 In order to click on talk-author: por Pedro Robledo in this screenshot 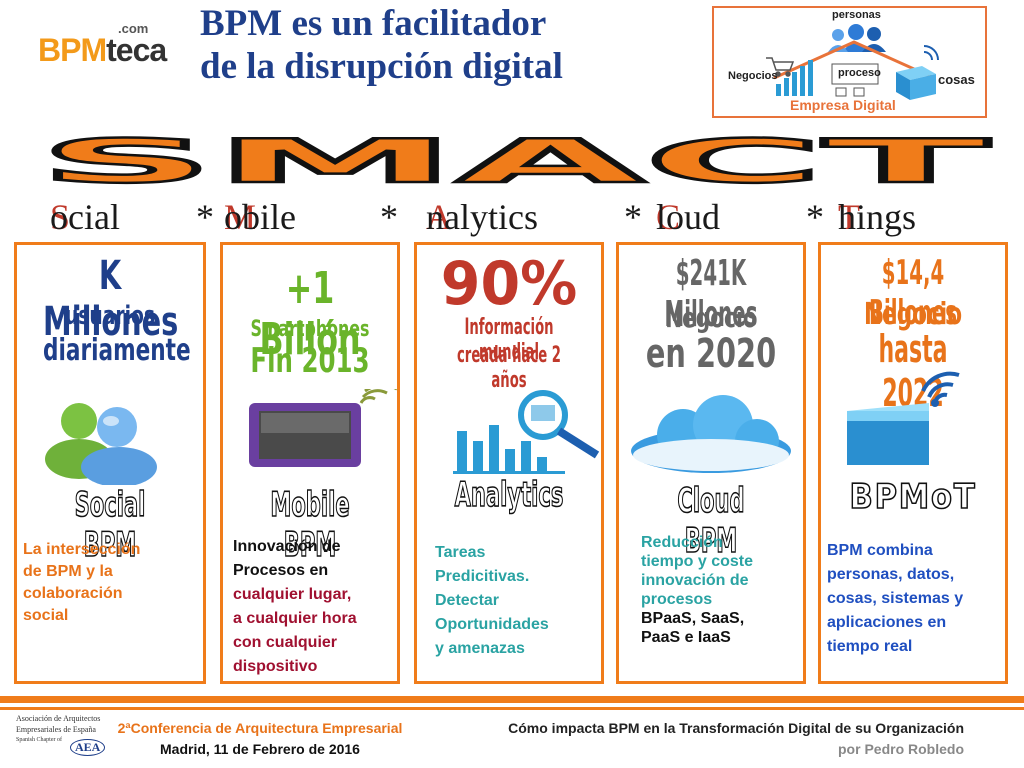, I will do `click(901, 749)`.